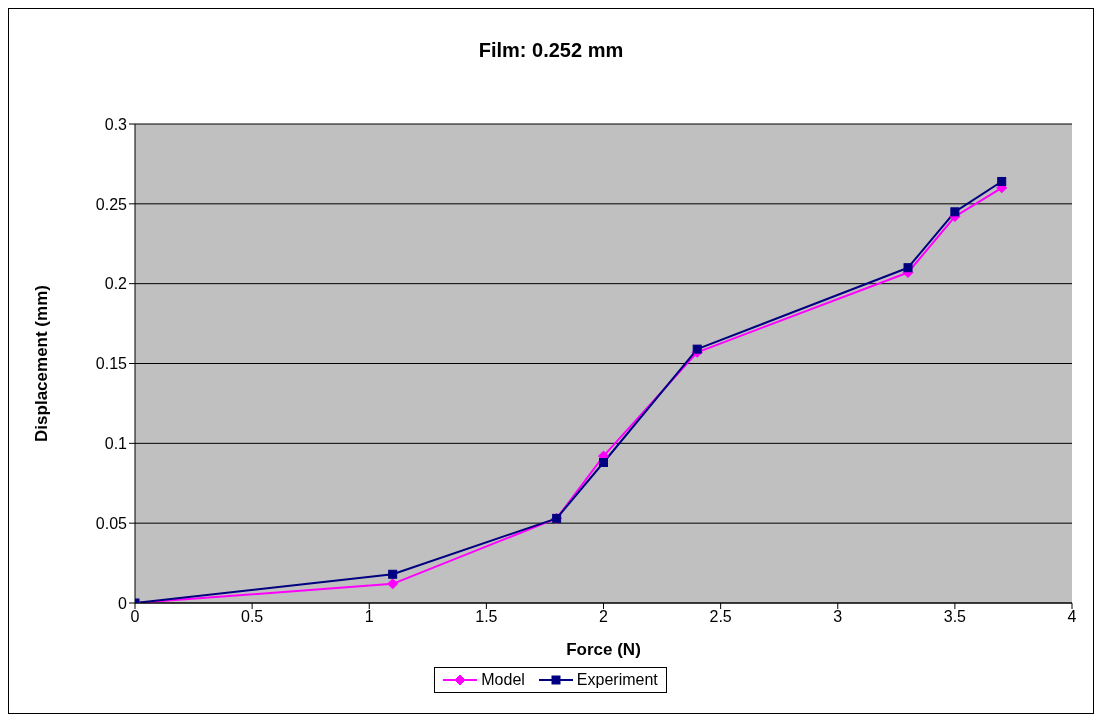 This screenshot has width=1102, height=722. What do you see at coordinates (486, 617) in the screenshot?
I see `x-tick-label: 1.5` at bounding box center [486, 617].